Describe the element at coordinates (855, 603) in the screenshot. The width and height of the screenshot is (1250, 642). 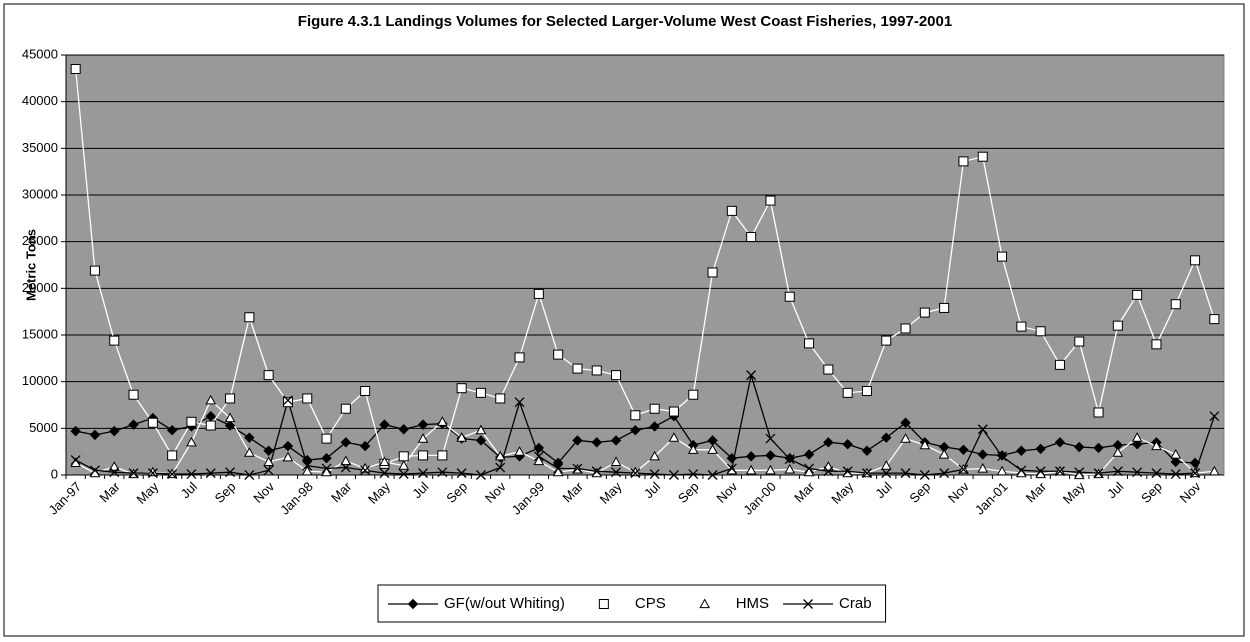
I see `legend-text: Crab` at that location.